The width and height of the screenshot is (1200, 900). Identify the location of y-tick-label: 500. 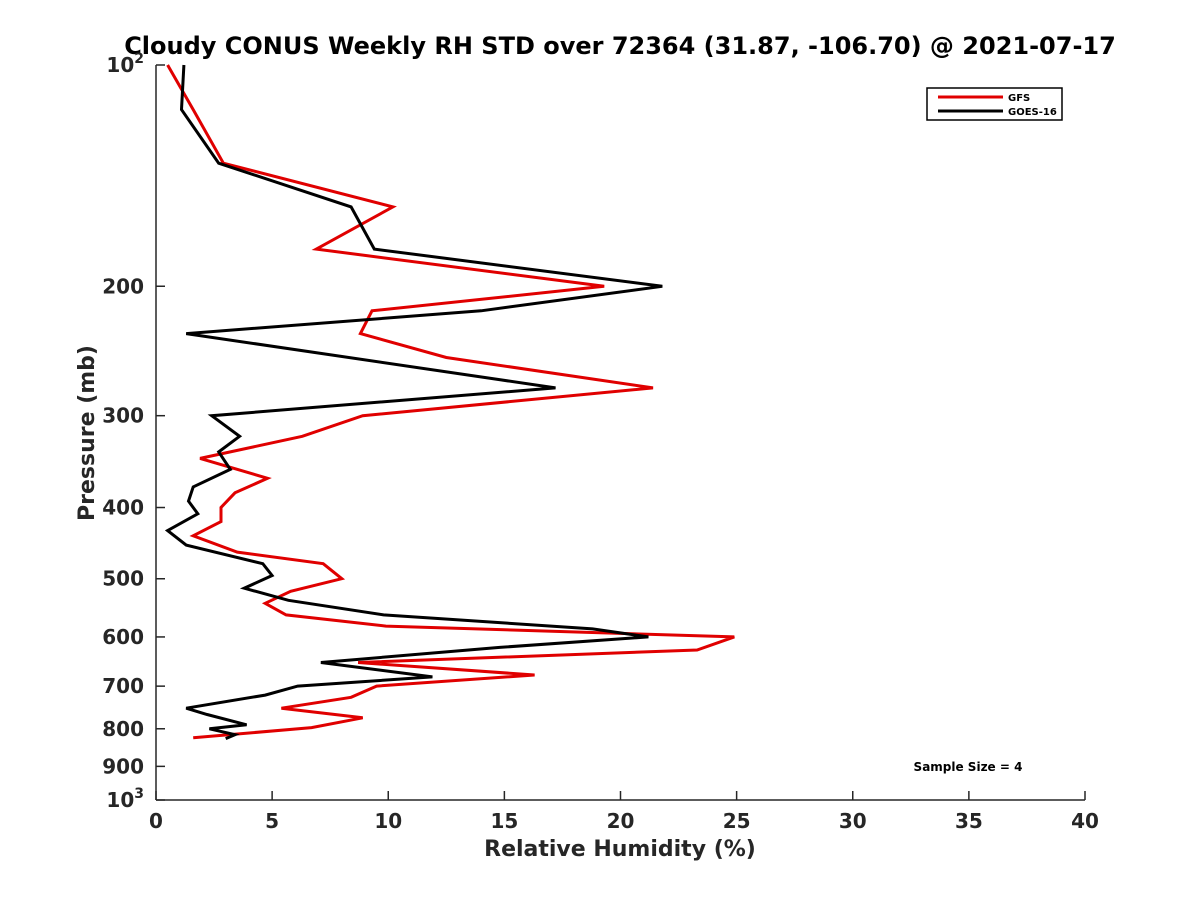
(123, 579).